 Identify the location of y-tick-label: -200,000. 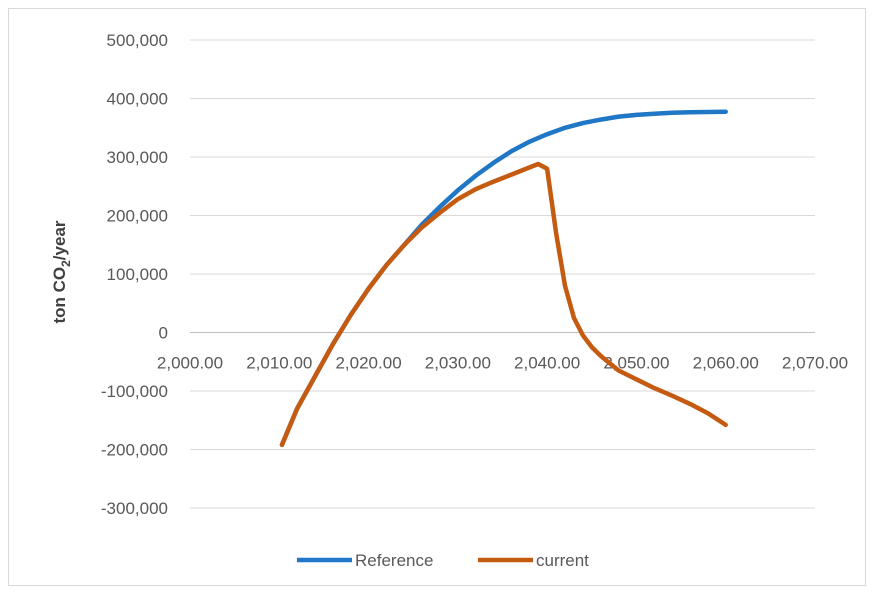
(134, 450).